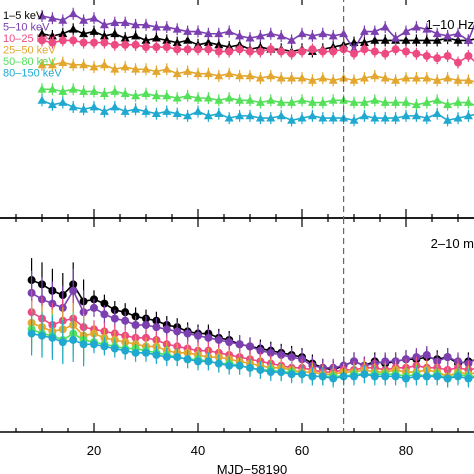 This screenshot has width=474, height=474. Describe the element at coordinates (406, 450) in the screenshot. I see `x-tick-label: 80` at that location.